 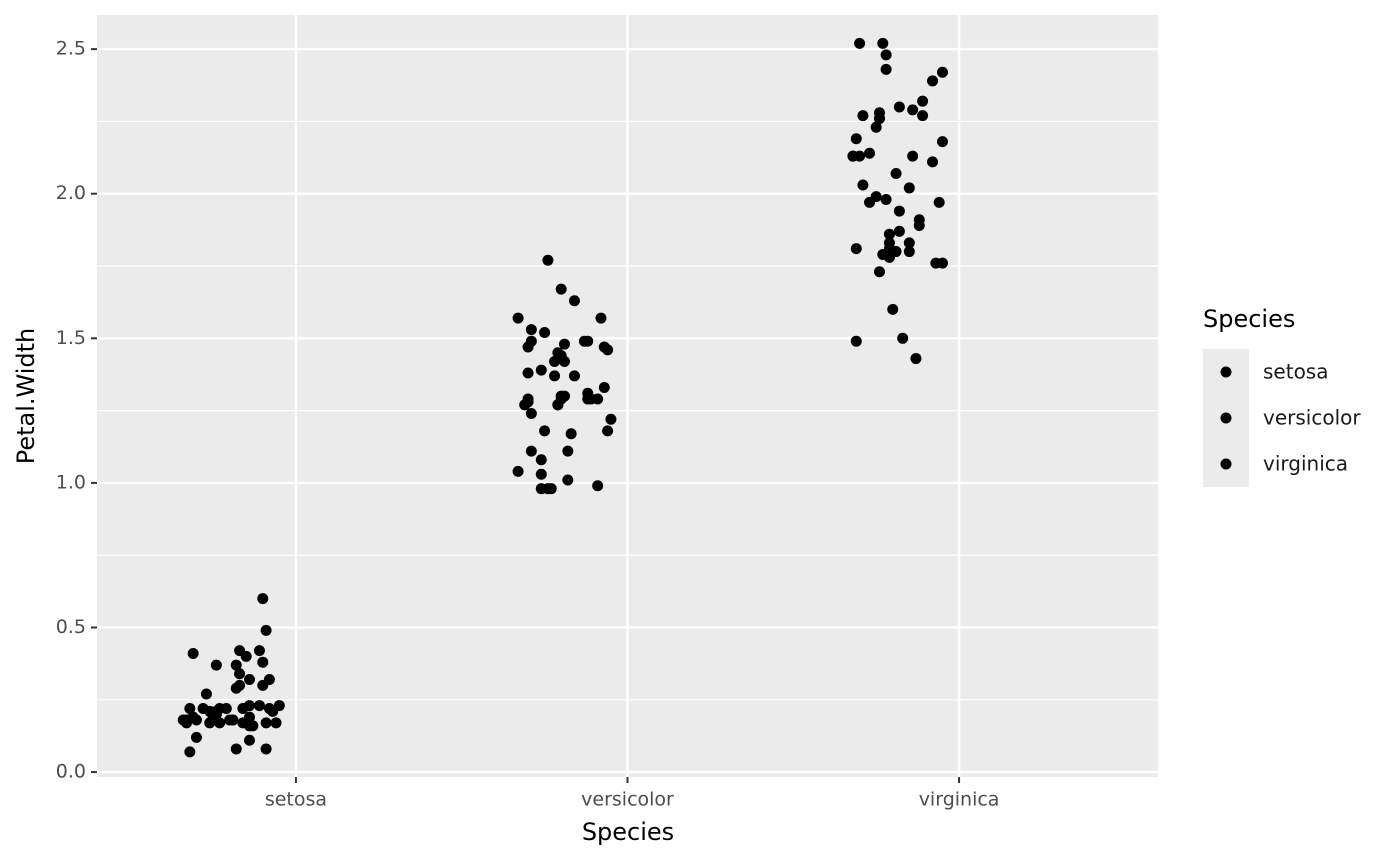 I want to click on legend-title: Species, so click(x=1249, y=319).